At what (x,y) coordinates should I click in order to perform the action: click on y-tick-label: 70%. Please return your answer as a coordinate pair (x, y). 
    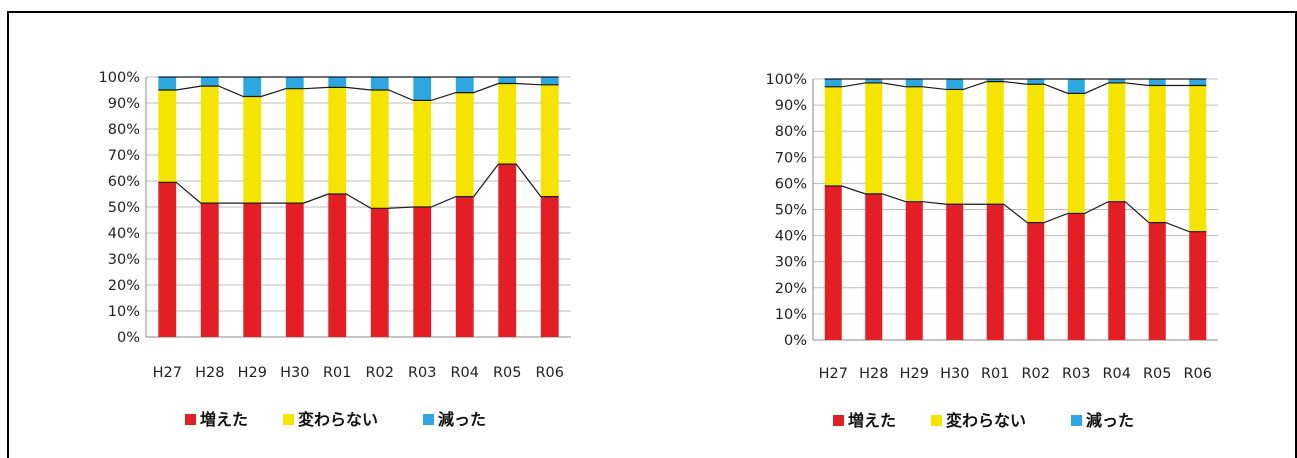
    Looking at the image, I should click on (791, 158).